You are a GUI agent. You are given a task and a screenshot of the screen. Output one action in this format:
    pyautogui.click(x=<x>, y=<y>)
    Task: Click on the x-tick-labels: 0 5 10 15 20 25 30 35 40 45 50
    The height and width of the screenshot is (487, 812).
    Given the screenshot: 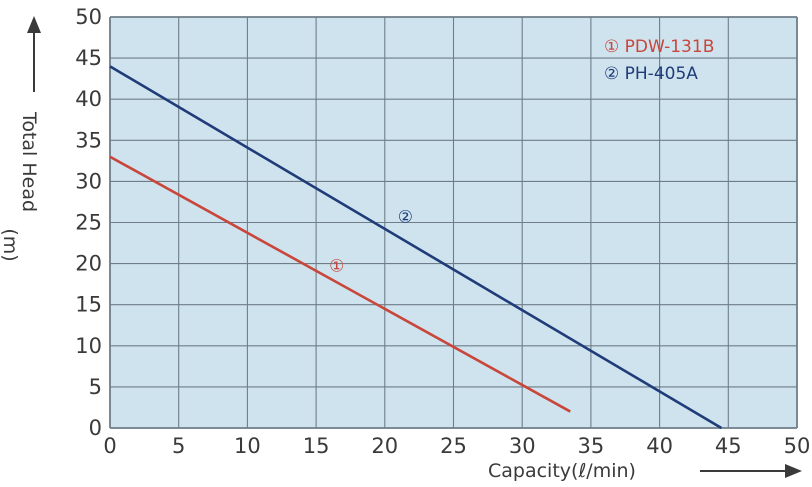 What is the action you would take?
    pyautogui.click(x=456, y=446)
    